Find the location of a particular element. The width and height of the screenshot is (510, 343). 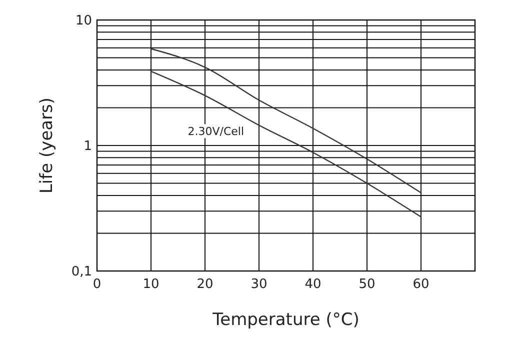

x-tick-label: 40 is located at coordinates (313, 284).